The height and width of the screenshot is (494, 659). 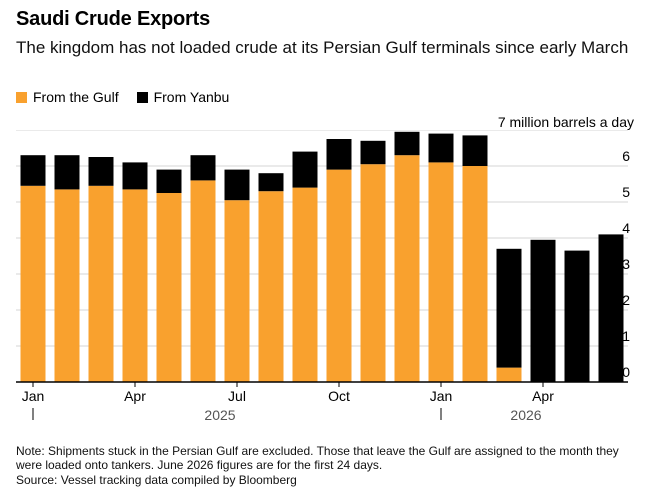 I want to click on legend-item-gulf: From the Gulf, so click(x=67, y=97).